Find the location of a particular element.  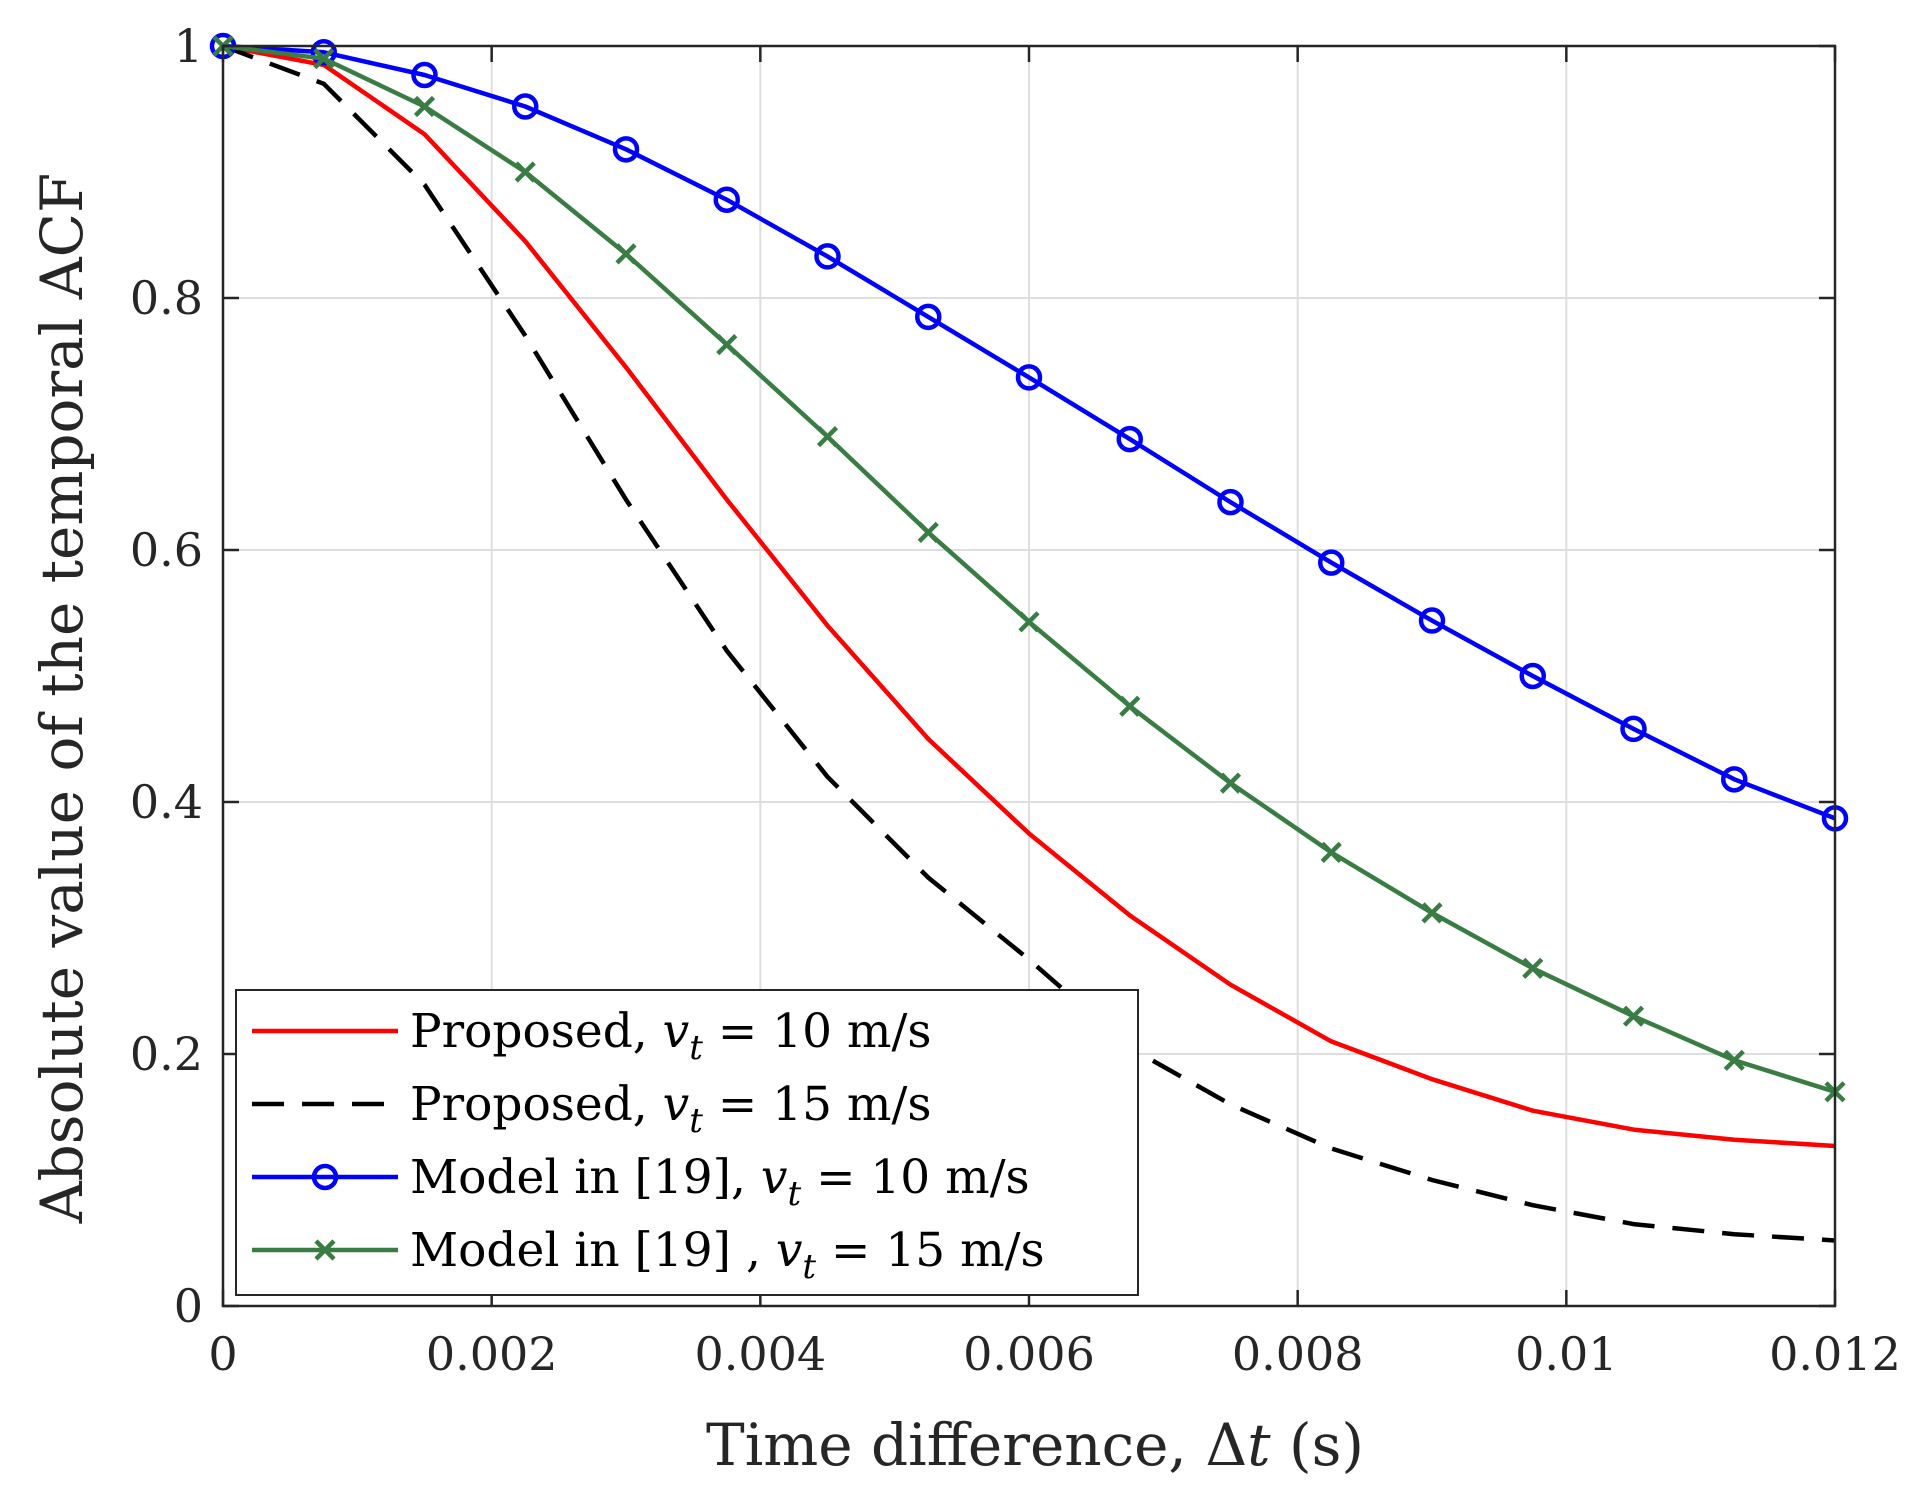

legend-label: Model in [19], vt = 10 m/s is located at coordinates (720, 1182).